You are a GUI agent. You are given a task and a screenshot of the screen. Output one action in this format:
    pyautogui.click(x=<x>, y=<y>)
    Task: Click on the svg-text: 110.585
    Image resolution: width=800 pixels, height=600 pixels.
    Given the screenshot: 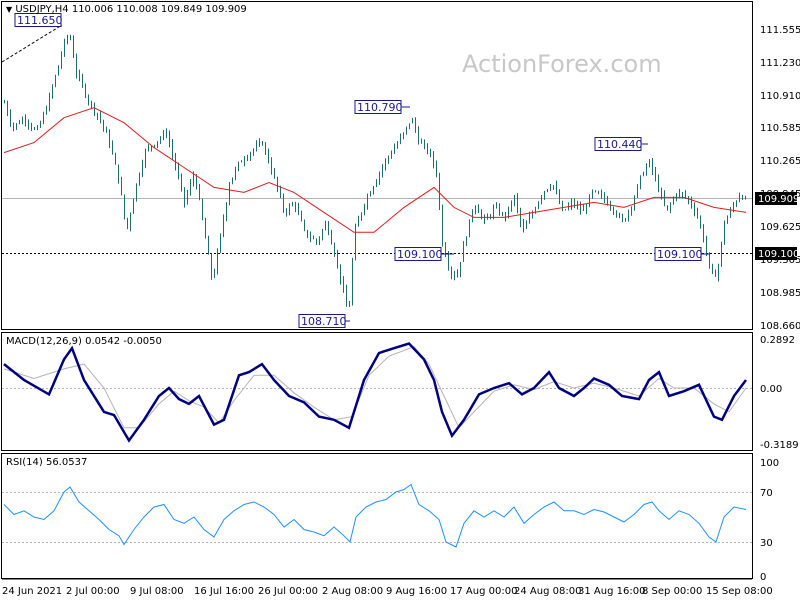 What is the action you would take?
    pyautogui.click(x=780, y=128)
    